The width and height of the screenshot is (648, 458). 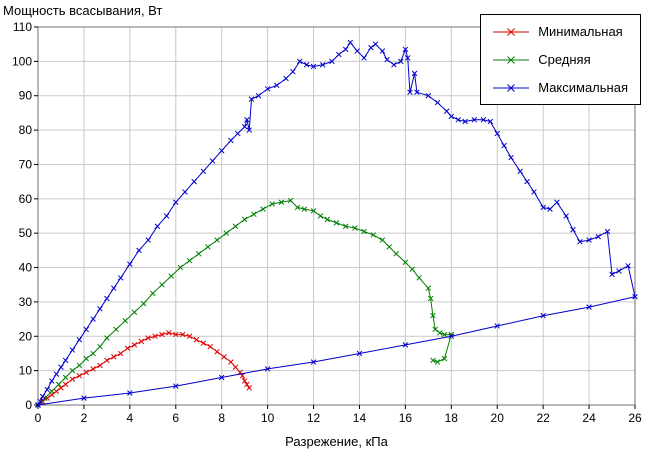 I want to click on svg-text: 16, so click(x=406, y=418).